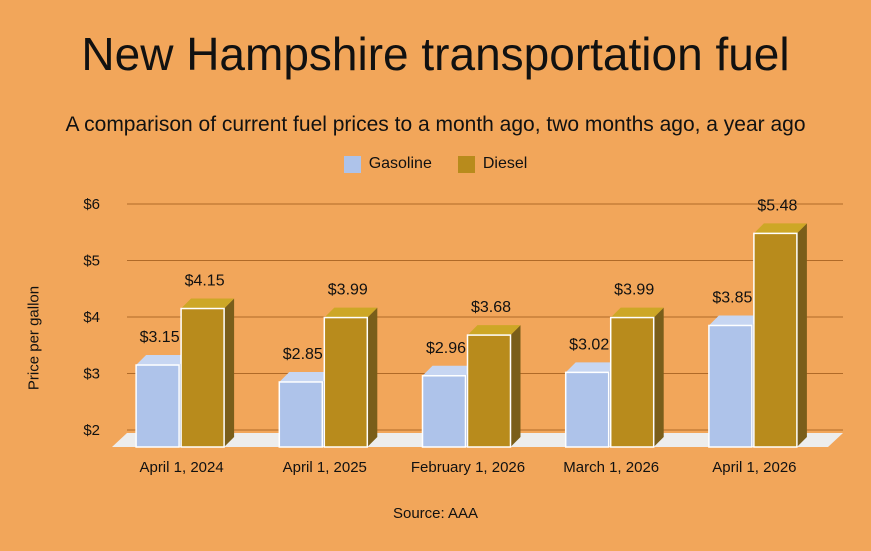 The height and width of the screenshot is (551, 871). I want to click on legend-label-diesel: Diesel, so click(505, 163).